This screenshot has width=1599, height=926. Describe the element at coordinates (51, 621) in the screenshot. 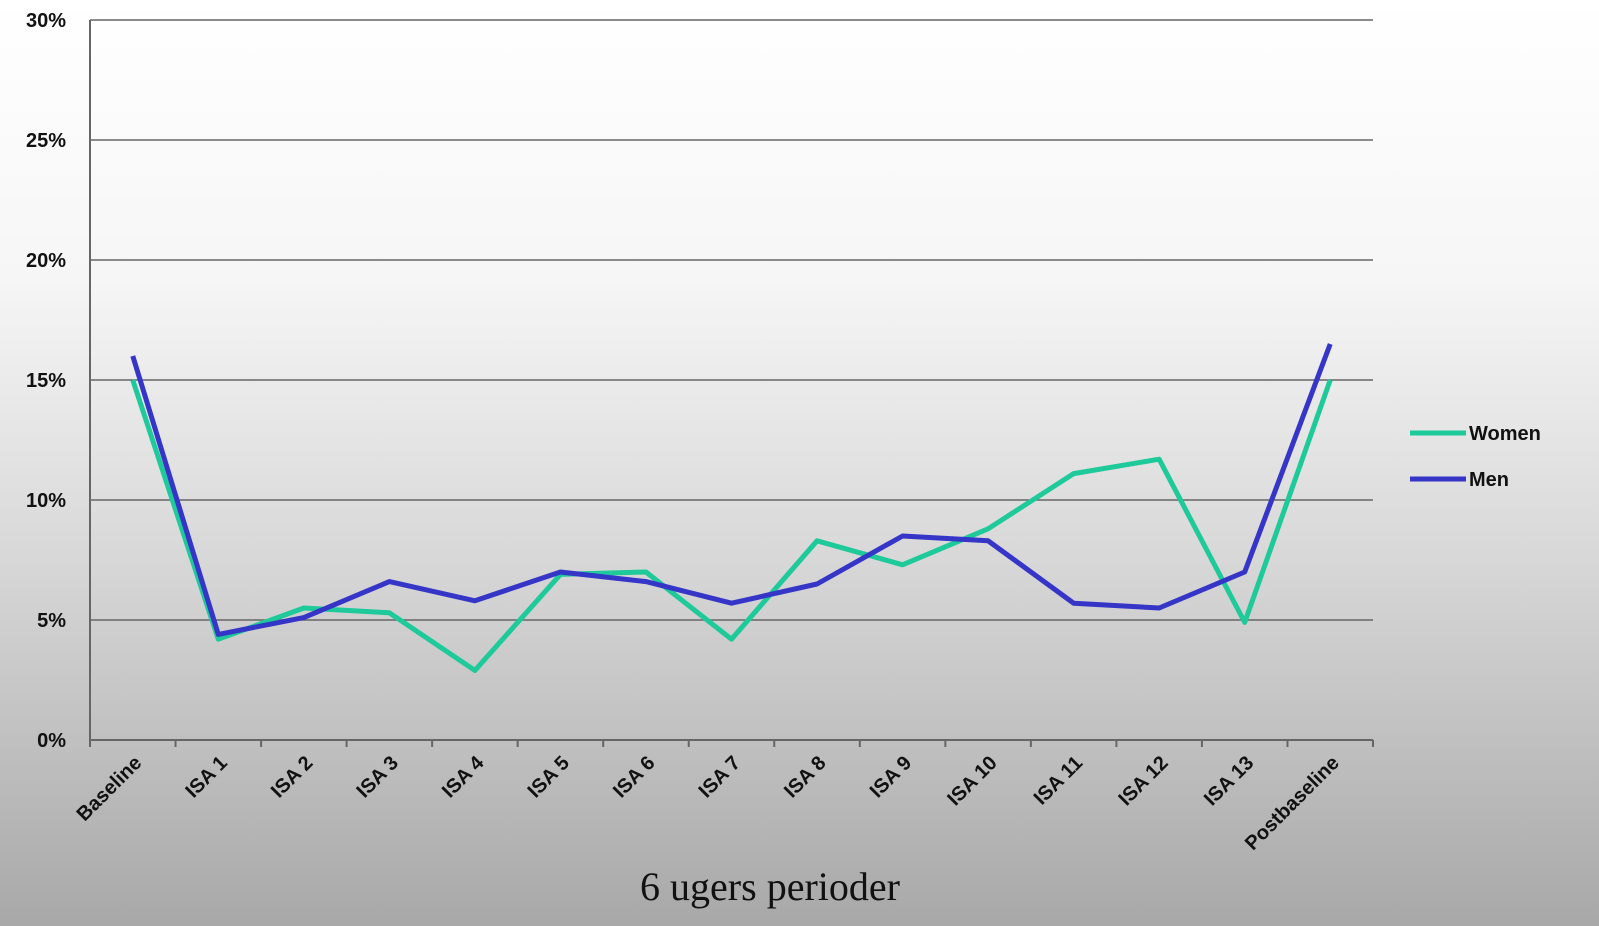

I see `y-tick-label: 5%` at that location.